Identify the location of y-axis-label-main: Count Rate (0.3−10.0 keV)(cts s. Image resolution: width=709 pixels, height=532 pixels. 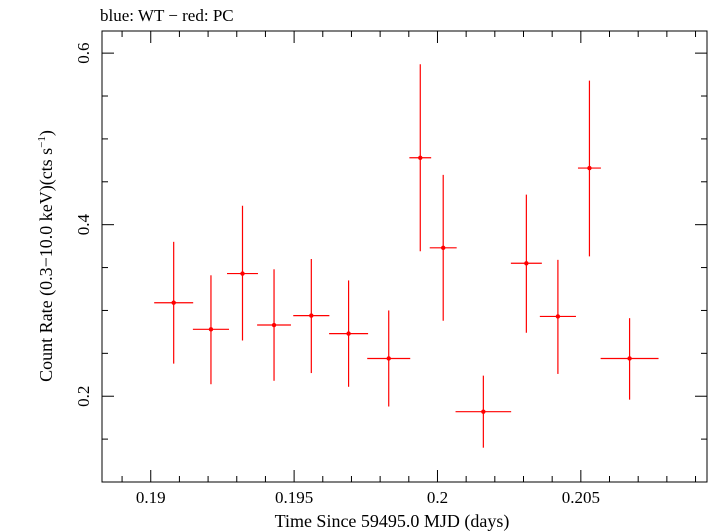
(46, 265).